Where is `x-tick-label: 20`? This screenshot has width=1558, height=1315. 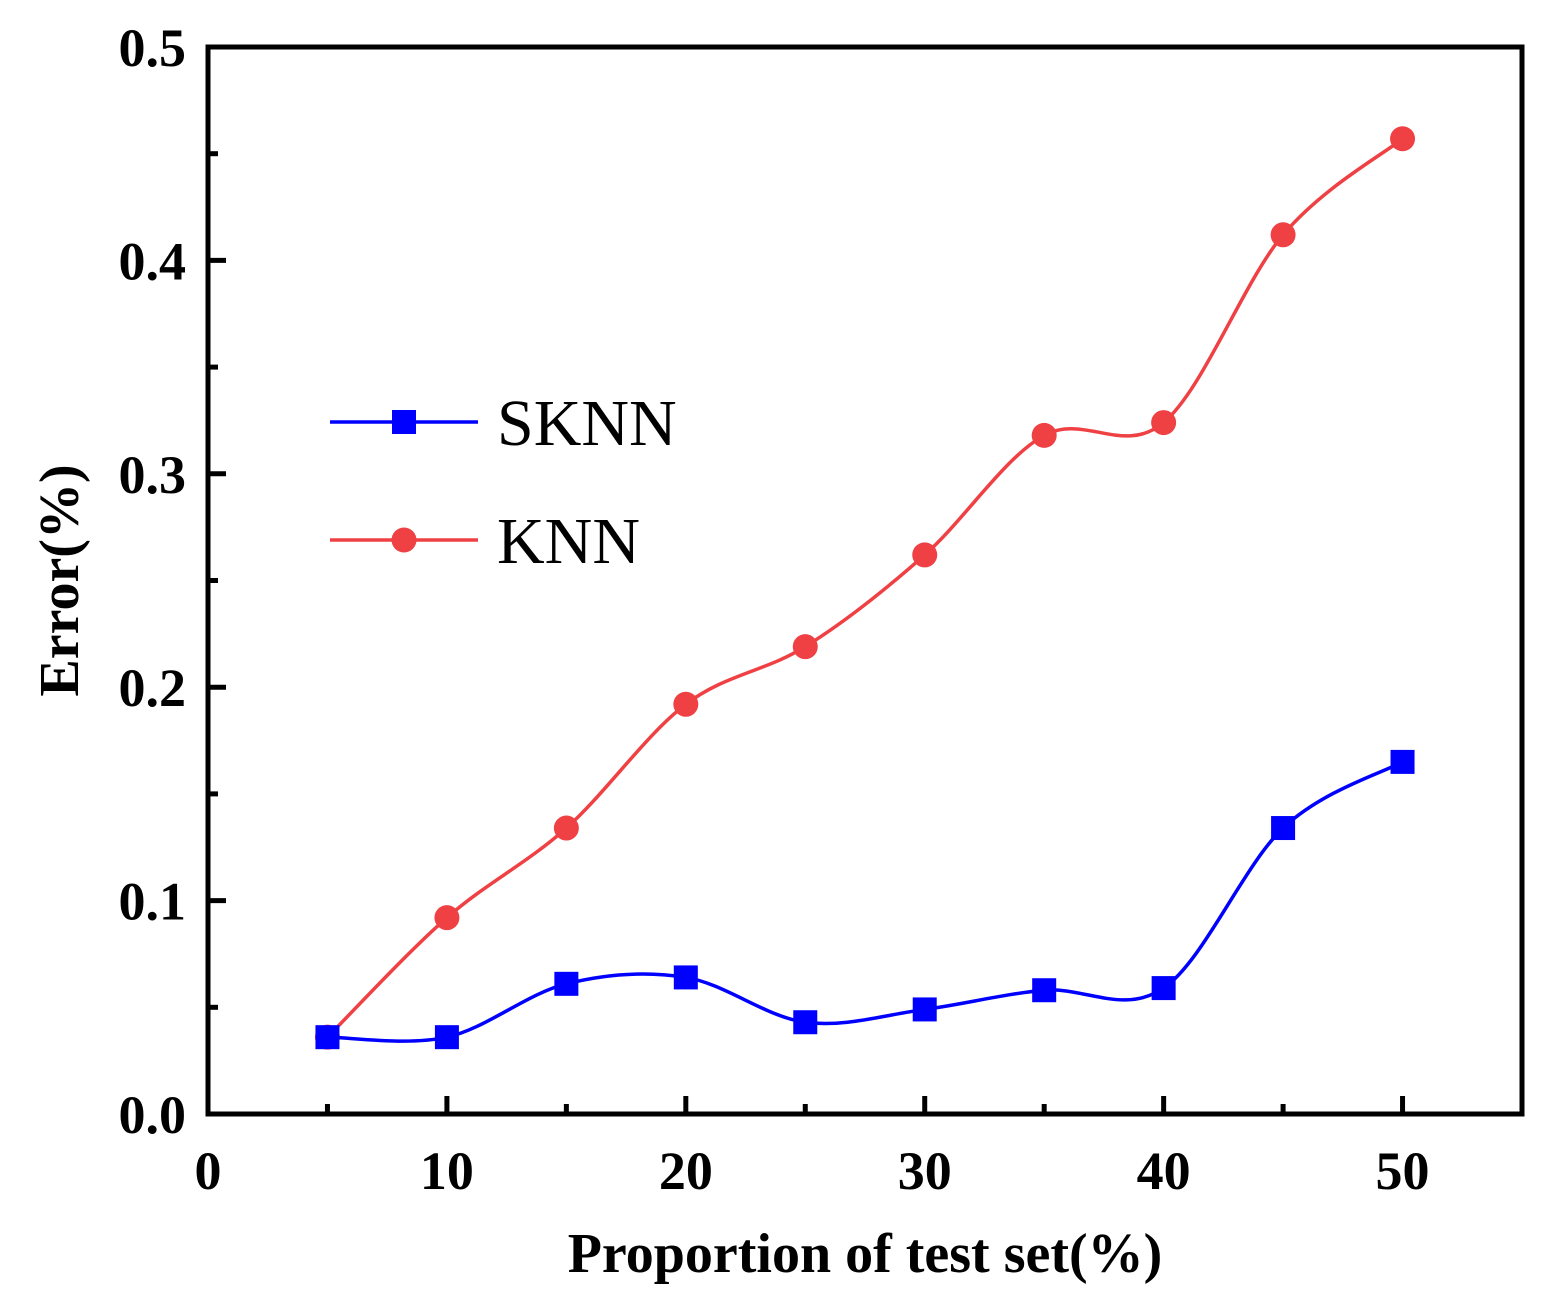
x-tick-label: 20 is located at coordinates (686, 1171).